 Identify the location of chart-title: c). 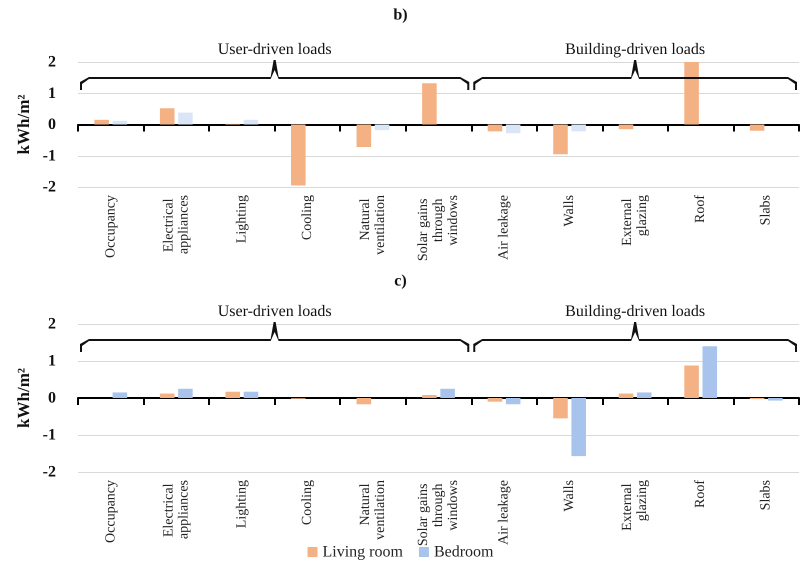
(400, 281).